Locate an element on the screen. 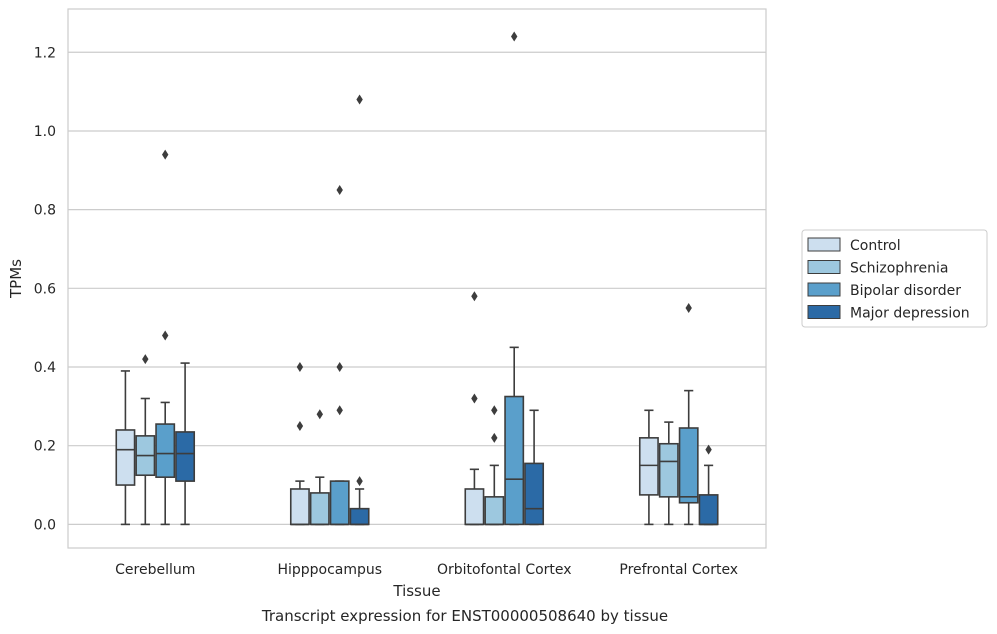  x-tick-label: Hipppocampus is located at coordinates (329, 570).